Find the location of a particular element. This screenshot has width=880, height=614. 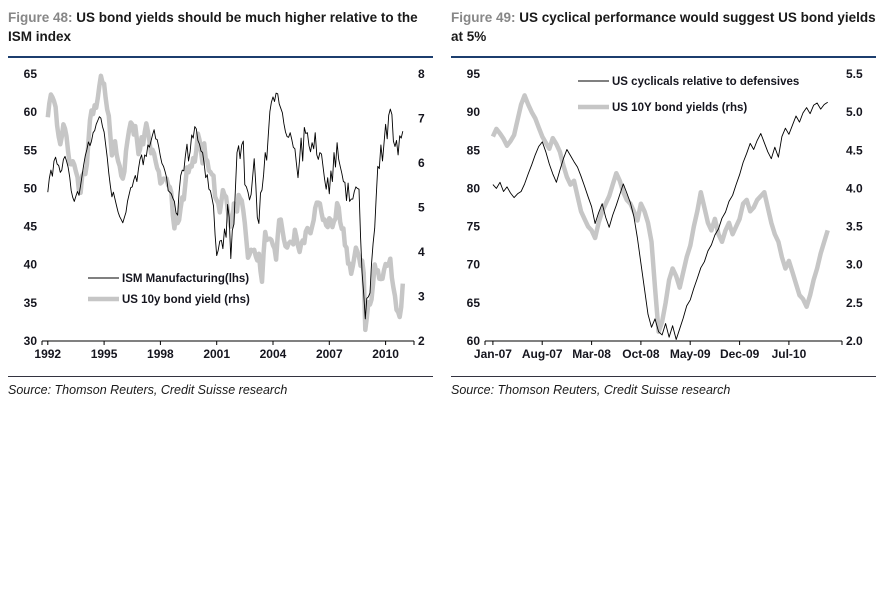

x-axis-tick-label: Dec-09 is located at coordinates (740, 354).